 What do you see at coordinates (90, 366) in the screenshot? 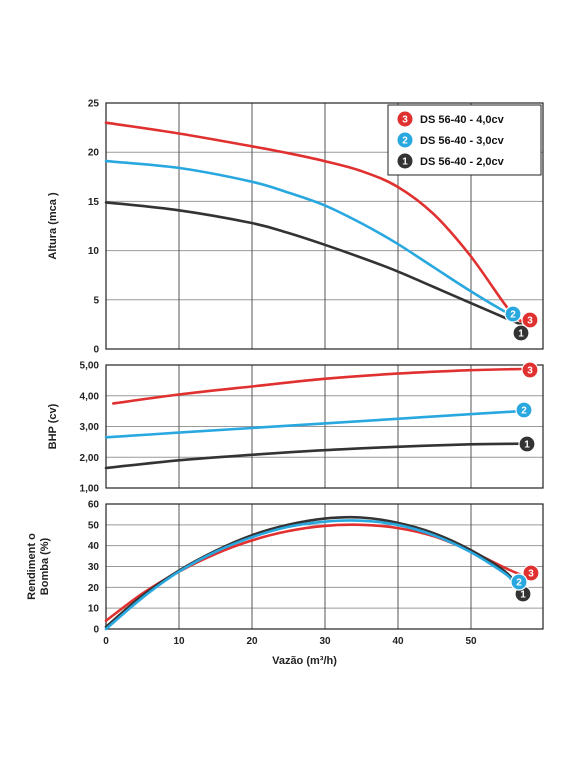
I see `y-tick-label: 5,00` at bounding box center [90, 366].